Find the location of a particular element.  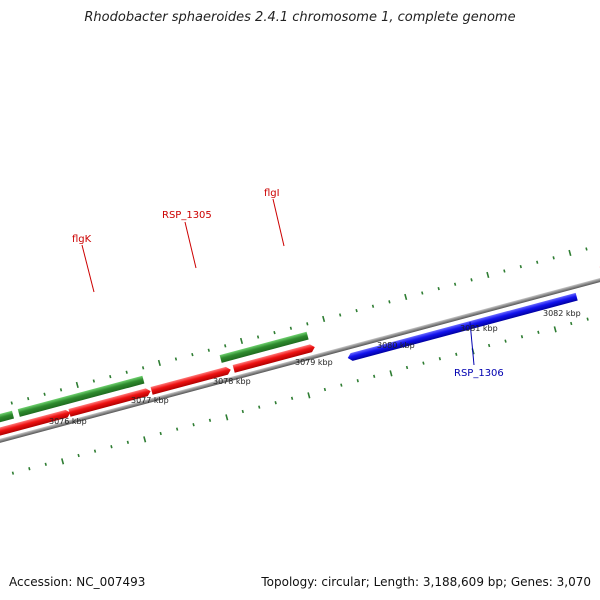

ruler-label: 3080 kbp is located at coordinates (396, 345).